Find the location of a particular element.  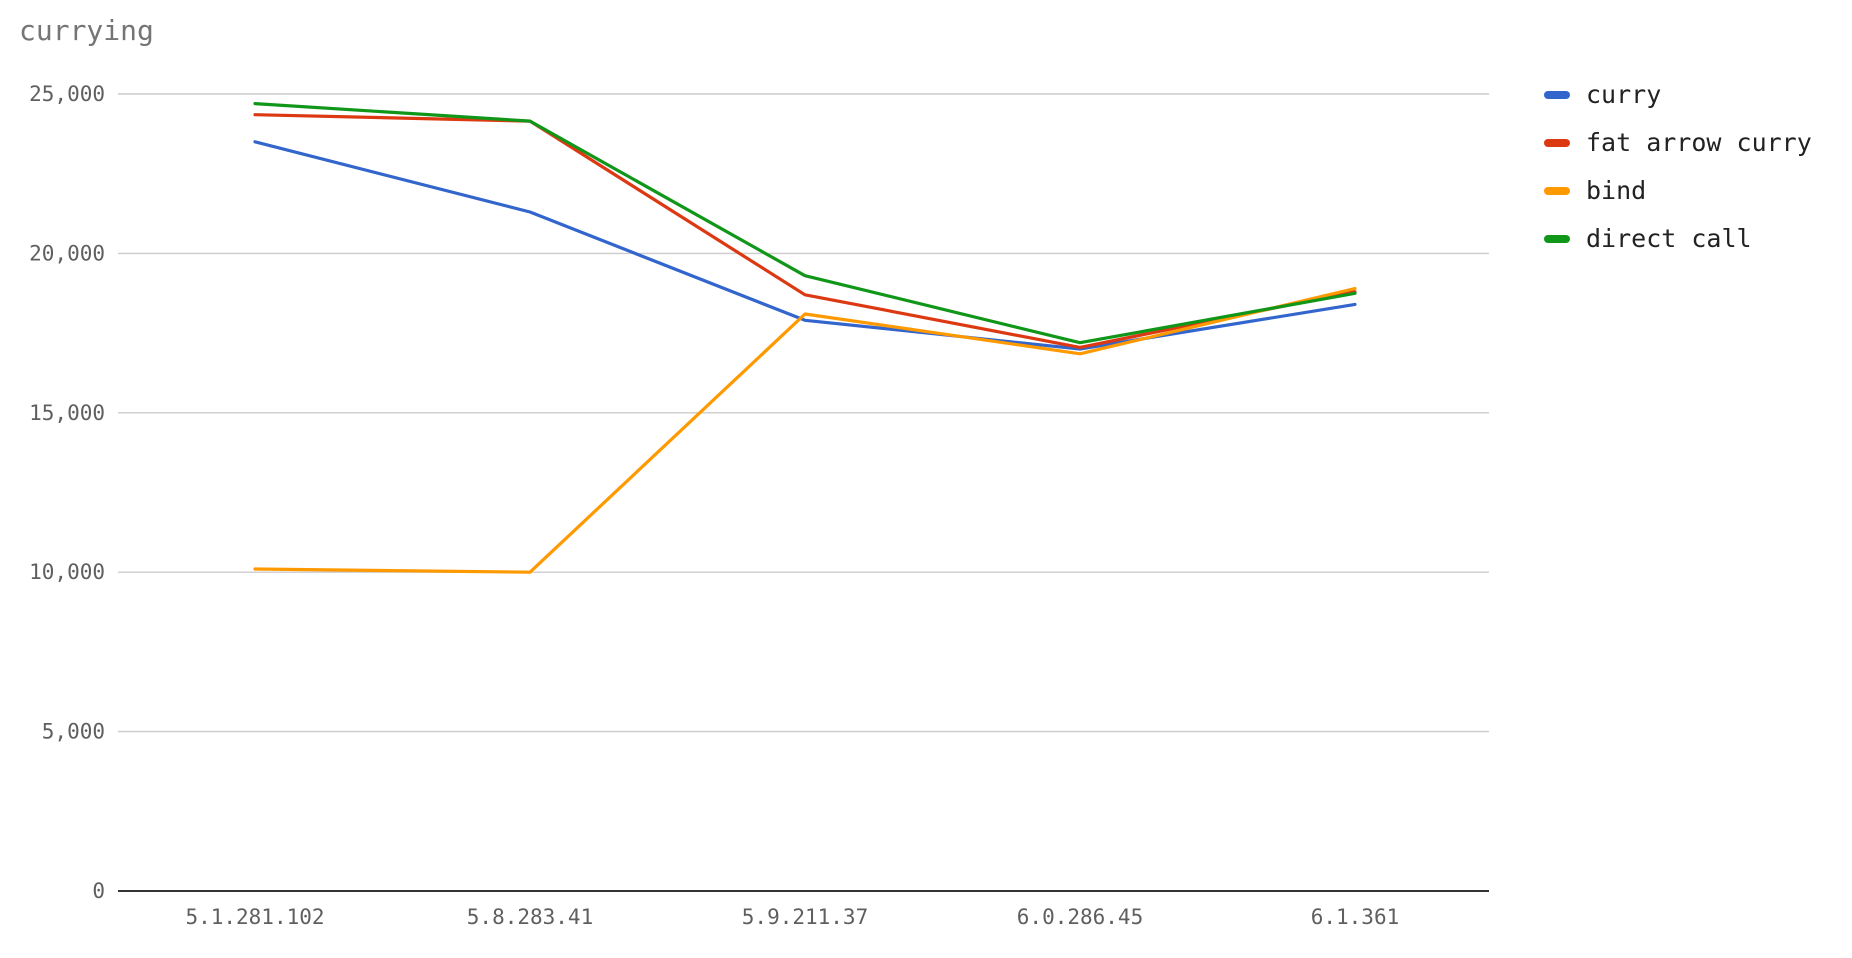

y-axis-ticks: 0 5,000 10,000 15,000 20,000 25,000 is located at coordinates (67, 492).